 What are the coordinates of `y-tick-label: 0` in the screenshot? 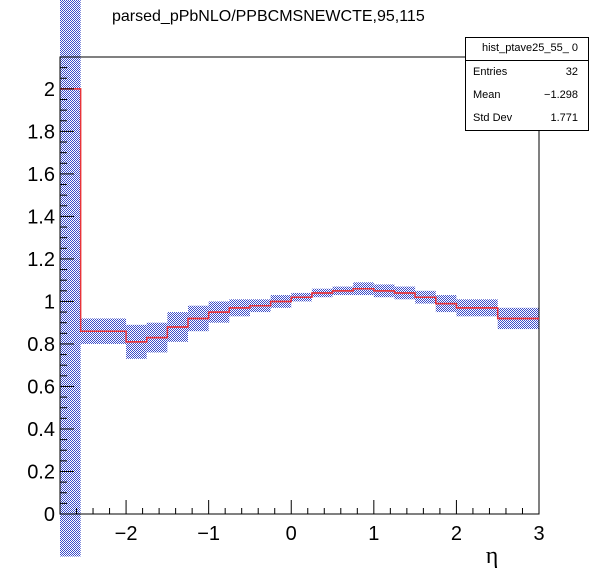 It's located at (49, 515).